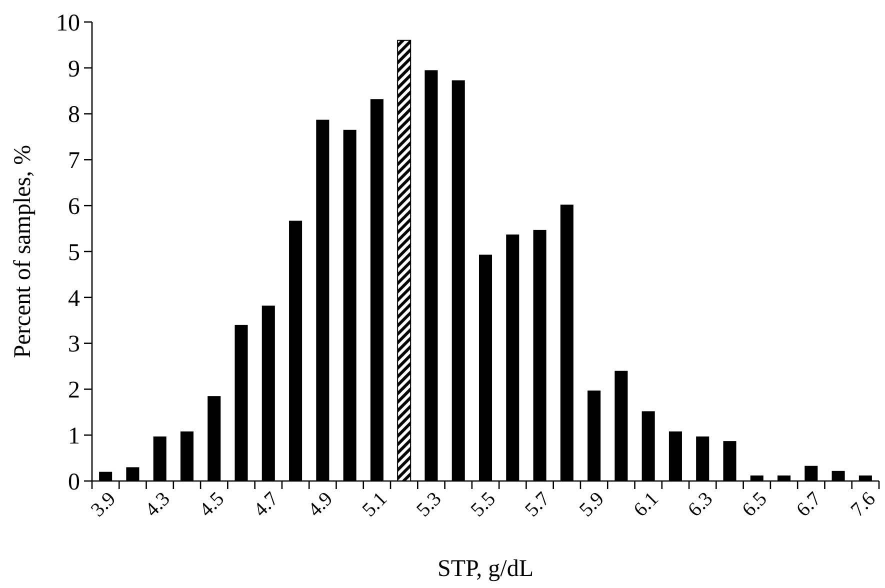 The width and height of the screenshot is (885, 588). What do you see at coordinates (321, 505) in the screenshot?
I see `x-tick-label: 4.9` at bounding box center [321, 505].